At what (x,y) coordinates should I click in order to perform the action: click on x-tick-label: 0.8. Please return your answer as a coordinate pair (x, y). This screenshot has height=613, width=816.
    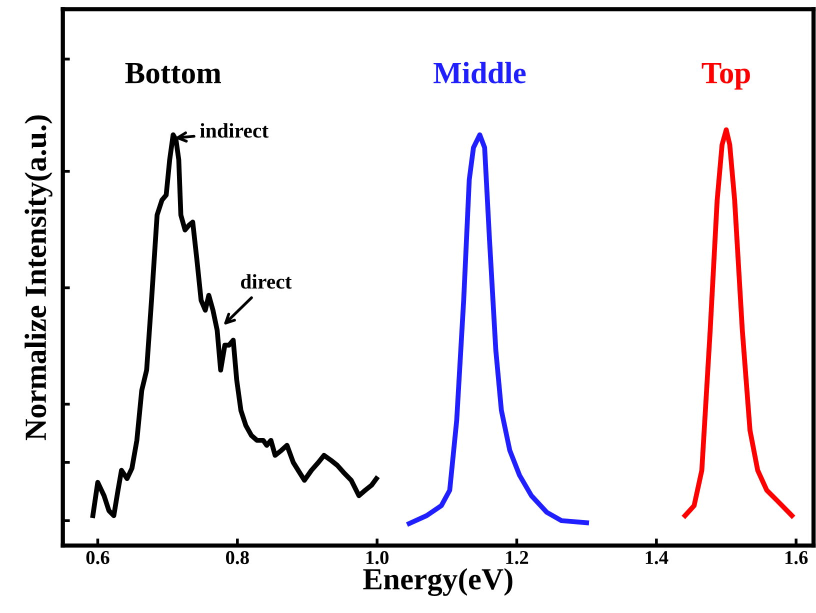
    Looking at the image, I should click on (237, 557).